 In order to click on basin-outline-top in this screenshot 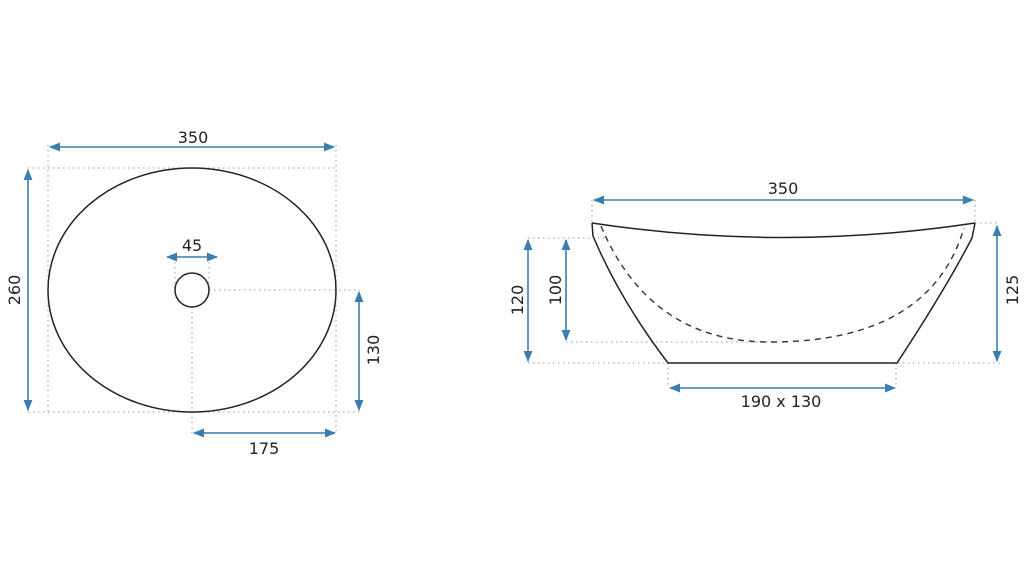, I will do `click(192, 290)`.